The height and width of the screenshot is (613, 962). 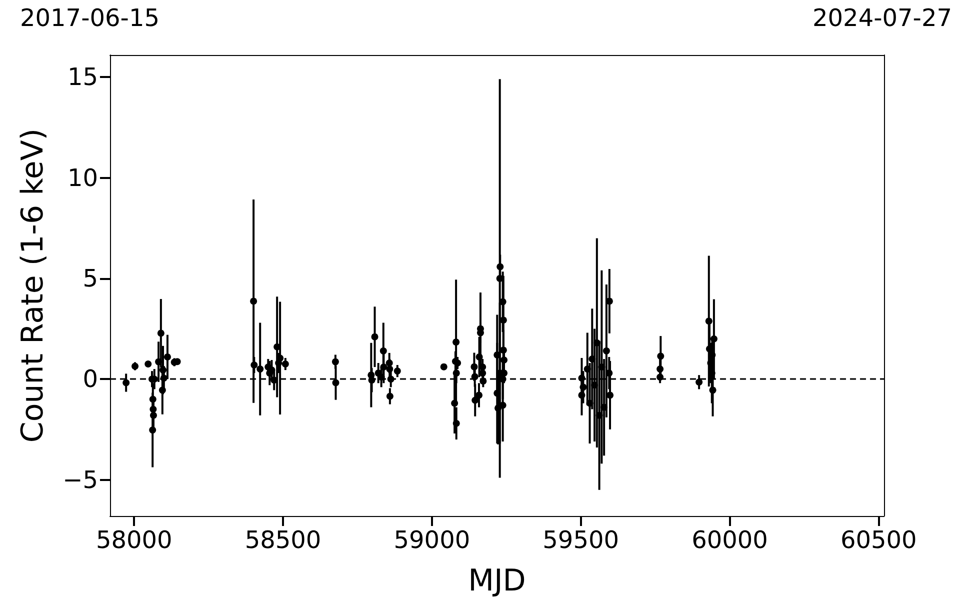 I want to click on y-tick-label: 5, so click(x=90, y=278).